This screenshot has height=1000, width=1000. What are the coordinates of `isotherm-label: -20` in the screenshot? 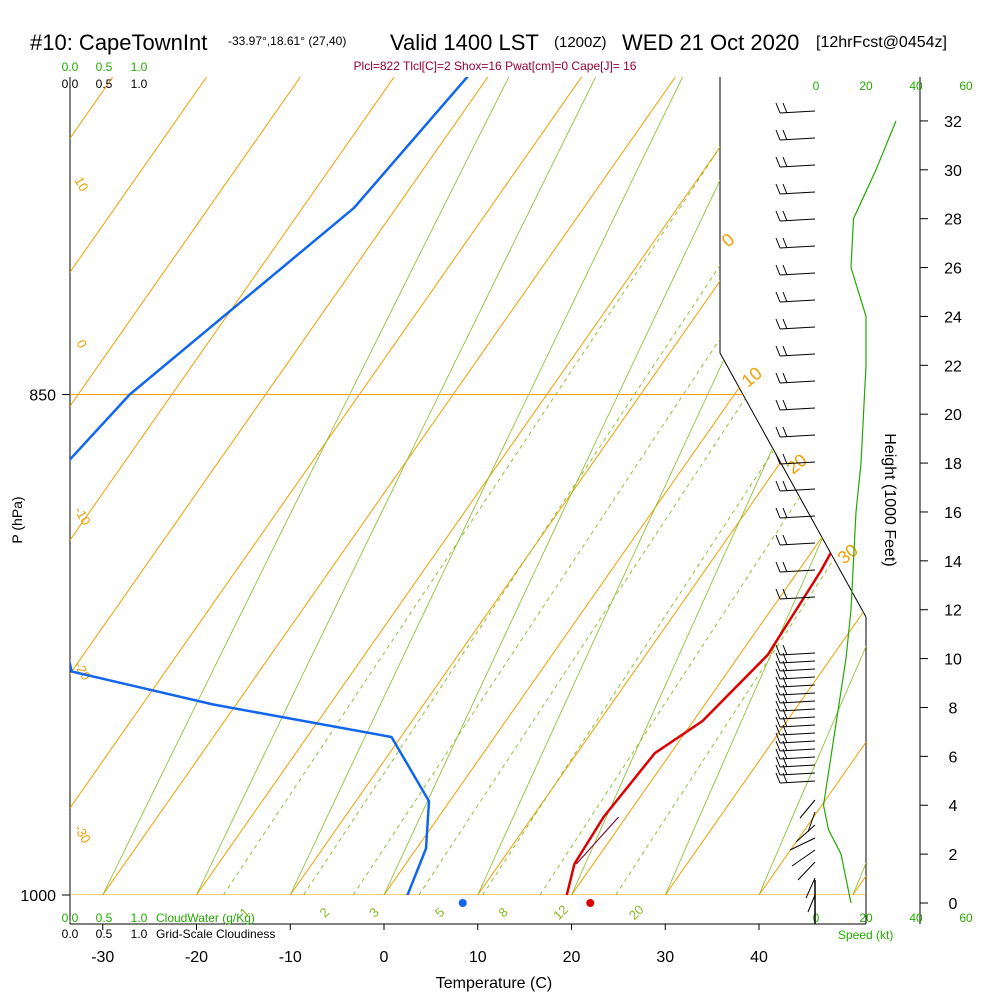 It's located at (82, 671).